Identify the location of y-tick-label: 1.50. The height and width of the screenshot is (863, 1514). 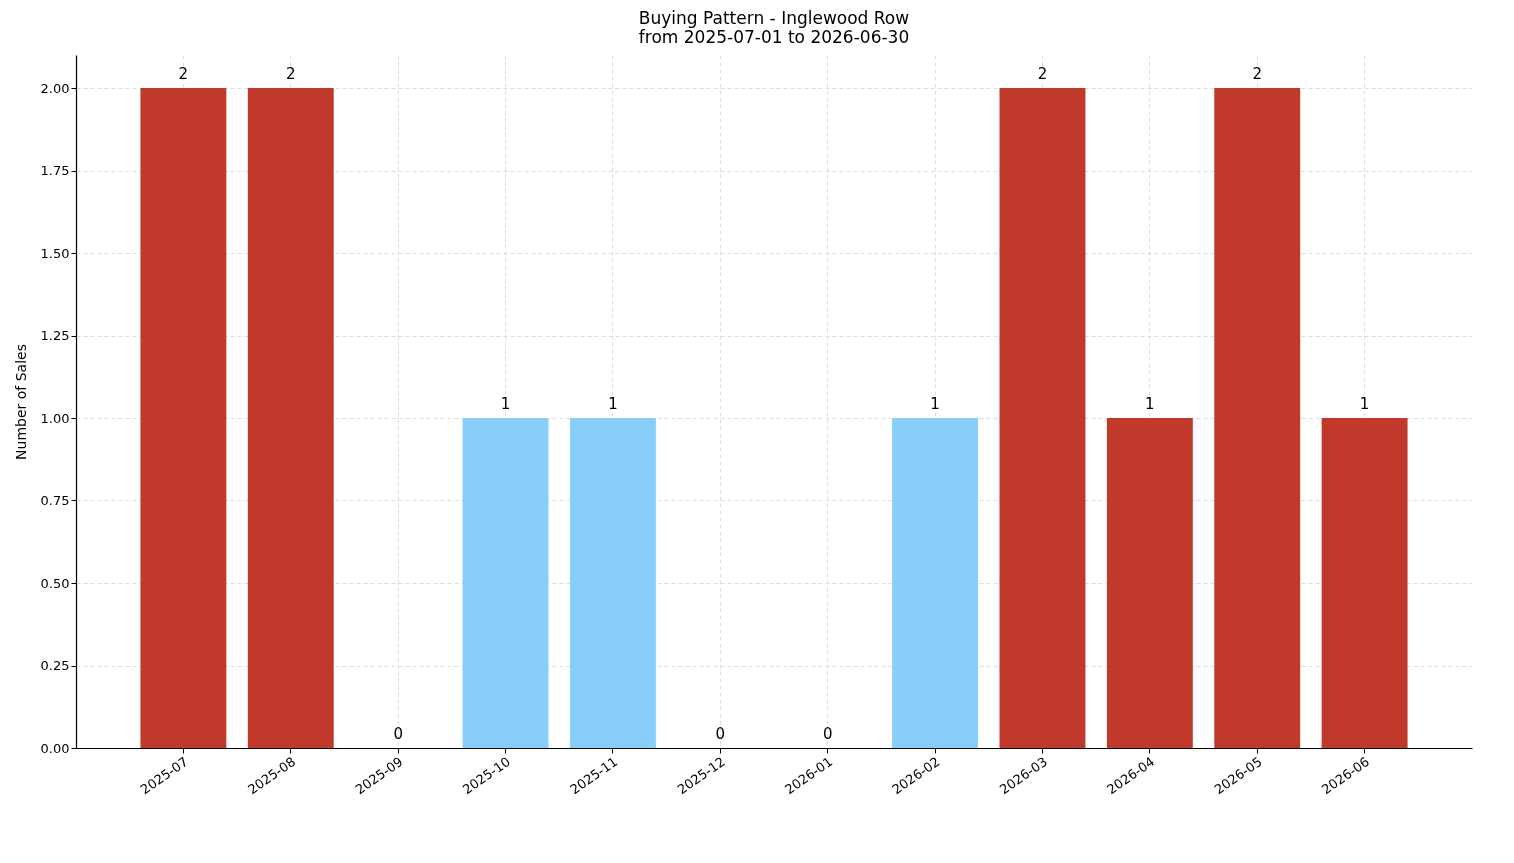
(55, 253).